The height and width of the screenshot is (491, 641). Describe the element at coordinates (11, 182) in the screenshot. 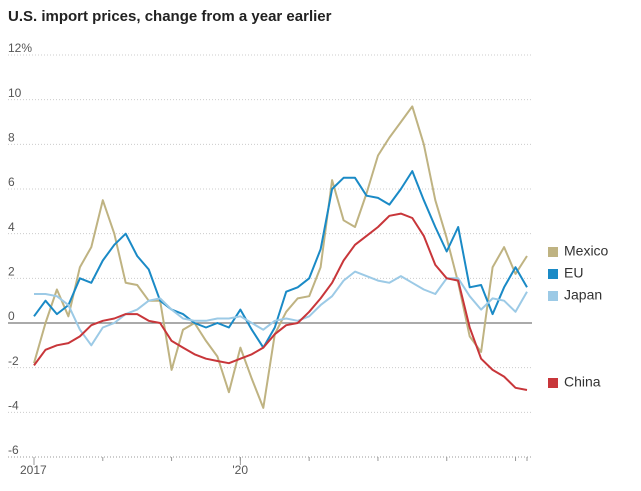

I see `y-tick-label: 6` at that location.